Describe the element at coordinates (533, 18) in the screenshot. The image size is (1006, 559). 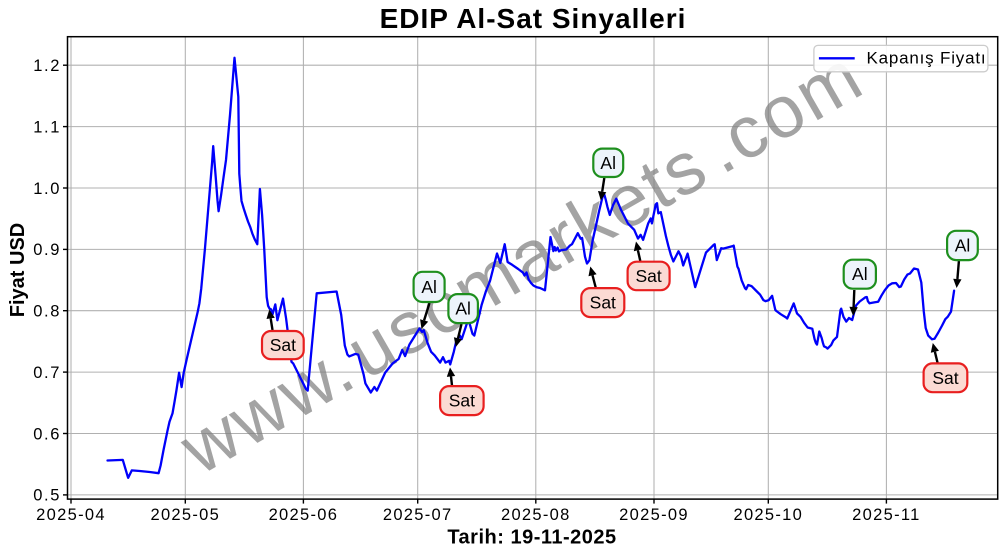
I see `svg-text: EDIP Al-Sat Sinyalleri` at that location.